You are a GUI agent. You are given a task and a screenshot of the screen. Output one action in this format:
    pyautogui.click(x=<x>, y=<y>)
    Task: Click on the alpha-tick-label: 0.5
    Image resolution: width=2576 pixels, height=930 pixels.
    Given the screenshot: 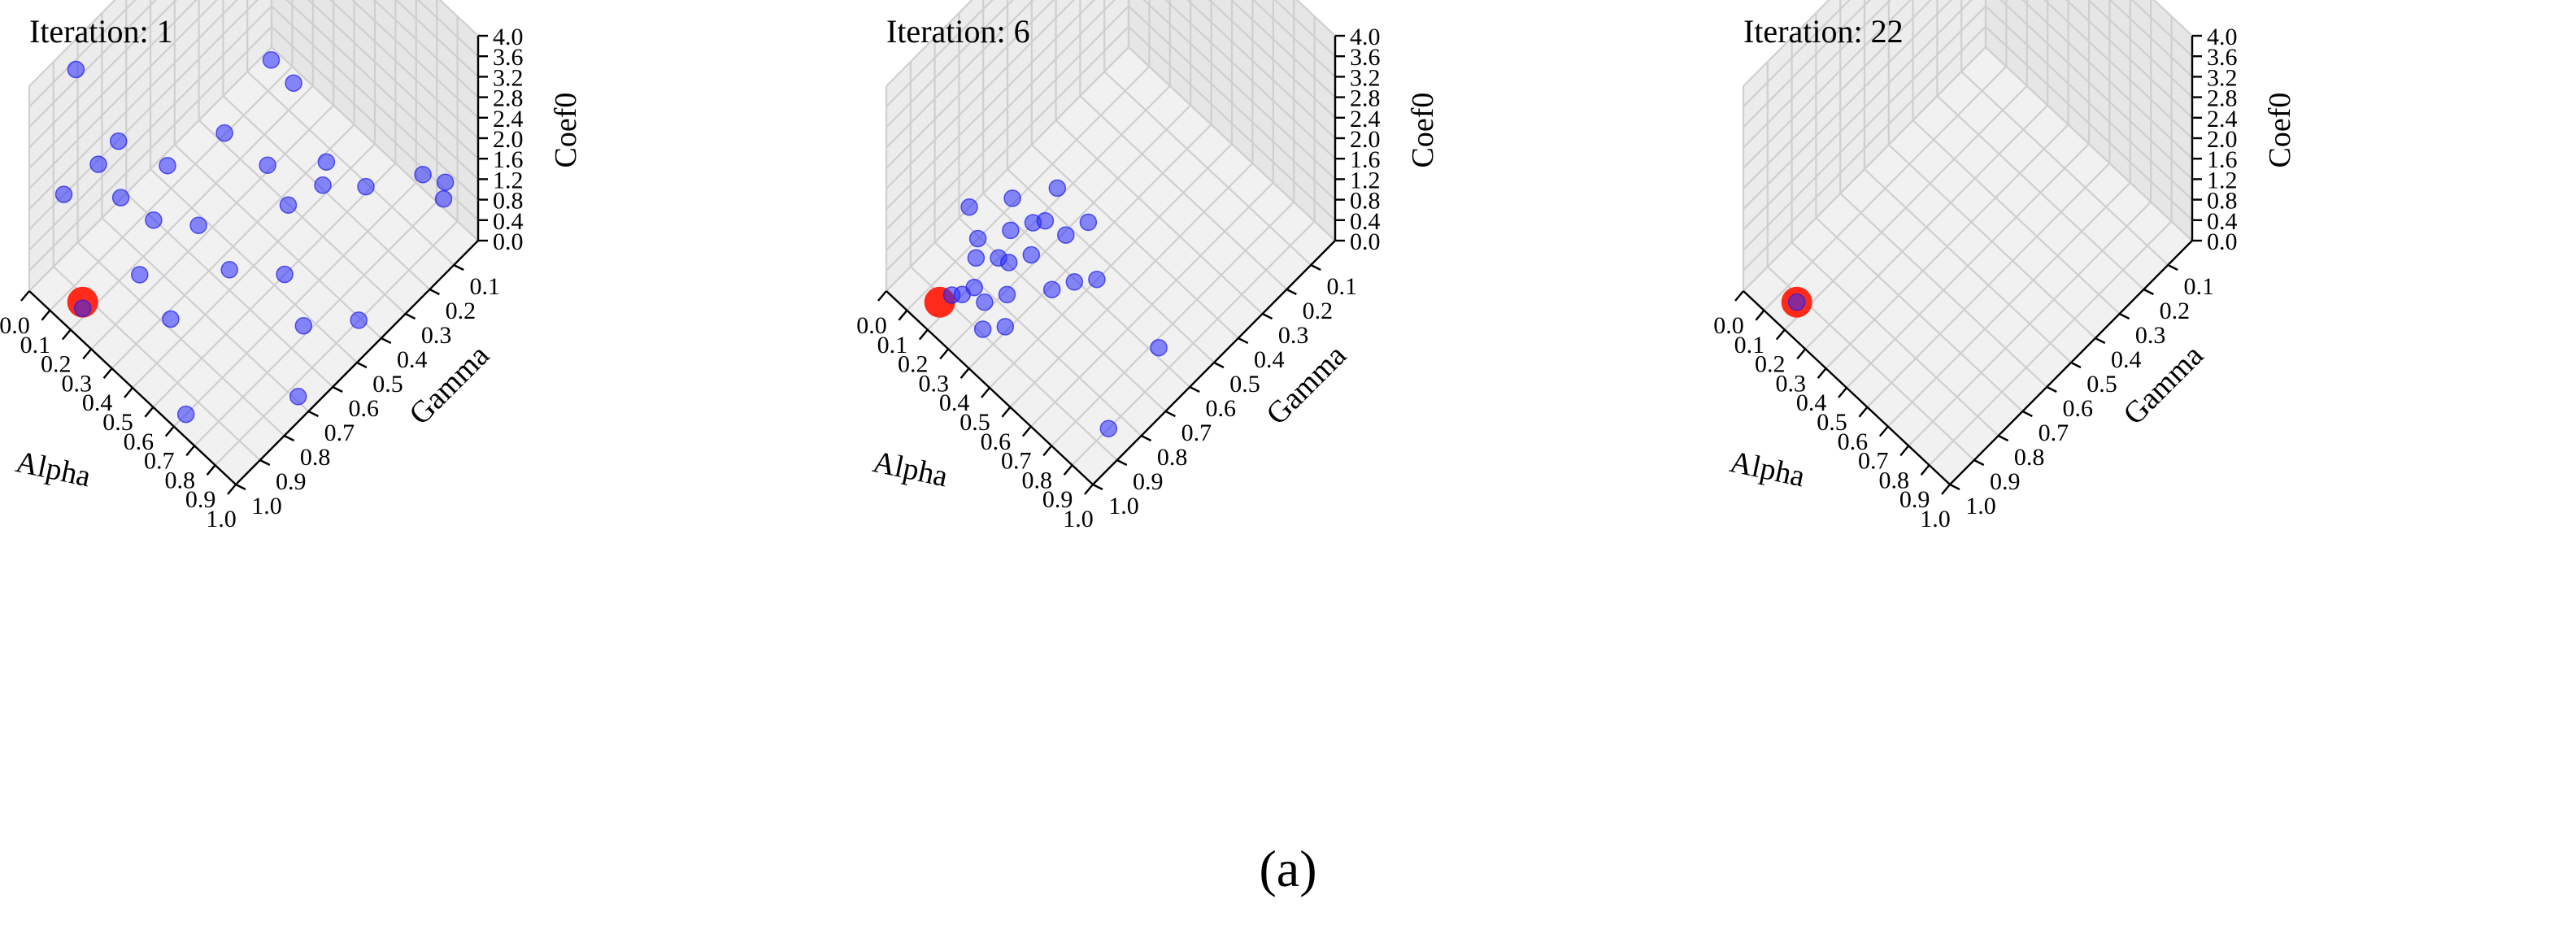 What is the action you would take?
    pyautogui.click(x=118, y=422)
    